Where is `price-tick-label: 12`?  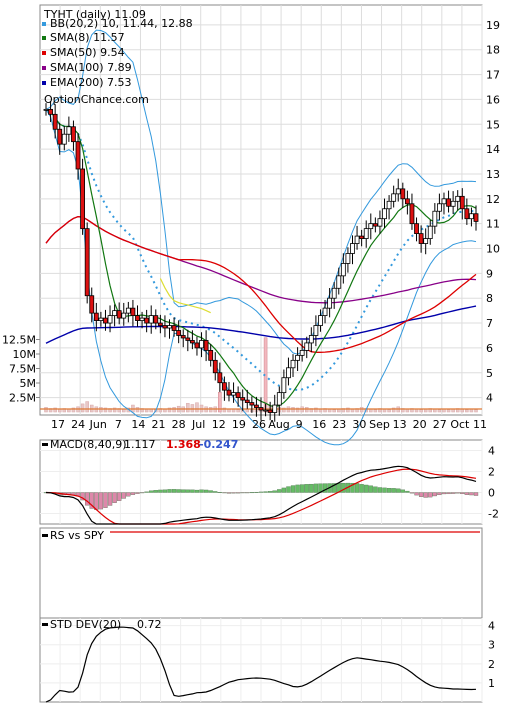 price-tick-label: 12 is located at coordinates (493, 199).